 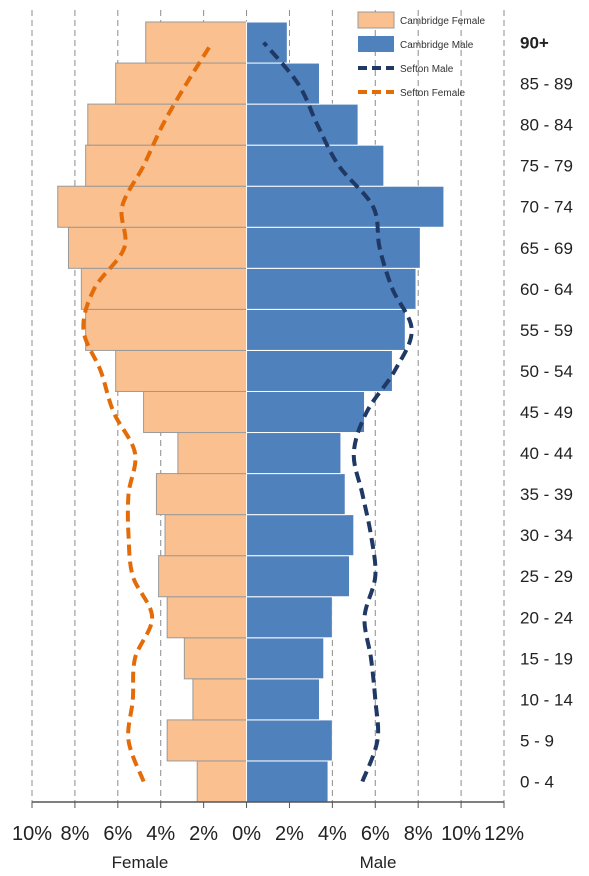 I want to click on legend-label-cambridge-female: Cambridge Female, so click(x=442, y=21).